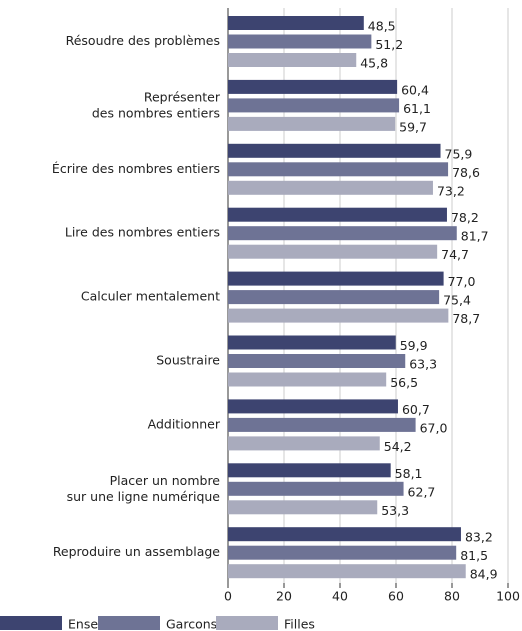 This screenshot has width=522, height=631. Describe the element at coordinates (474, 555) in the screenshot. I see `value-label: 81,5` at that location.